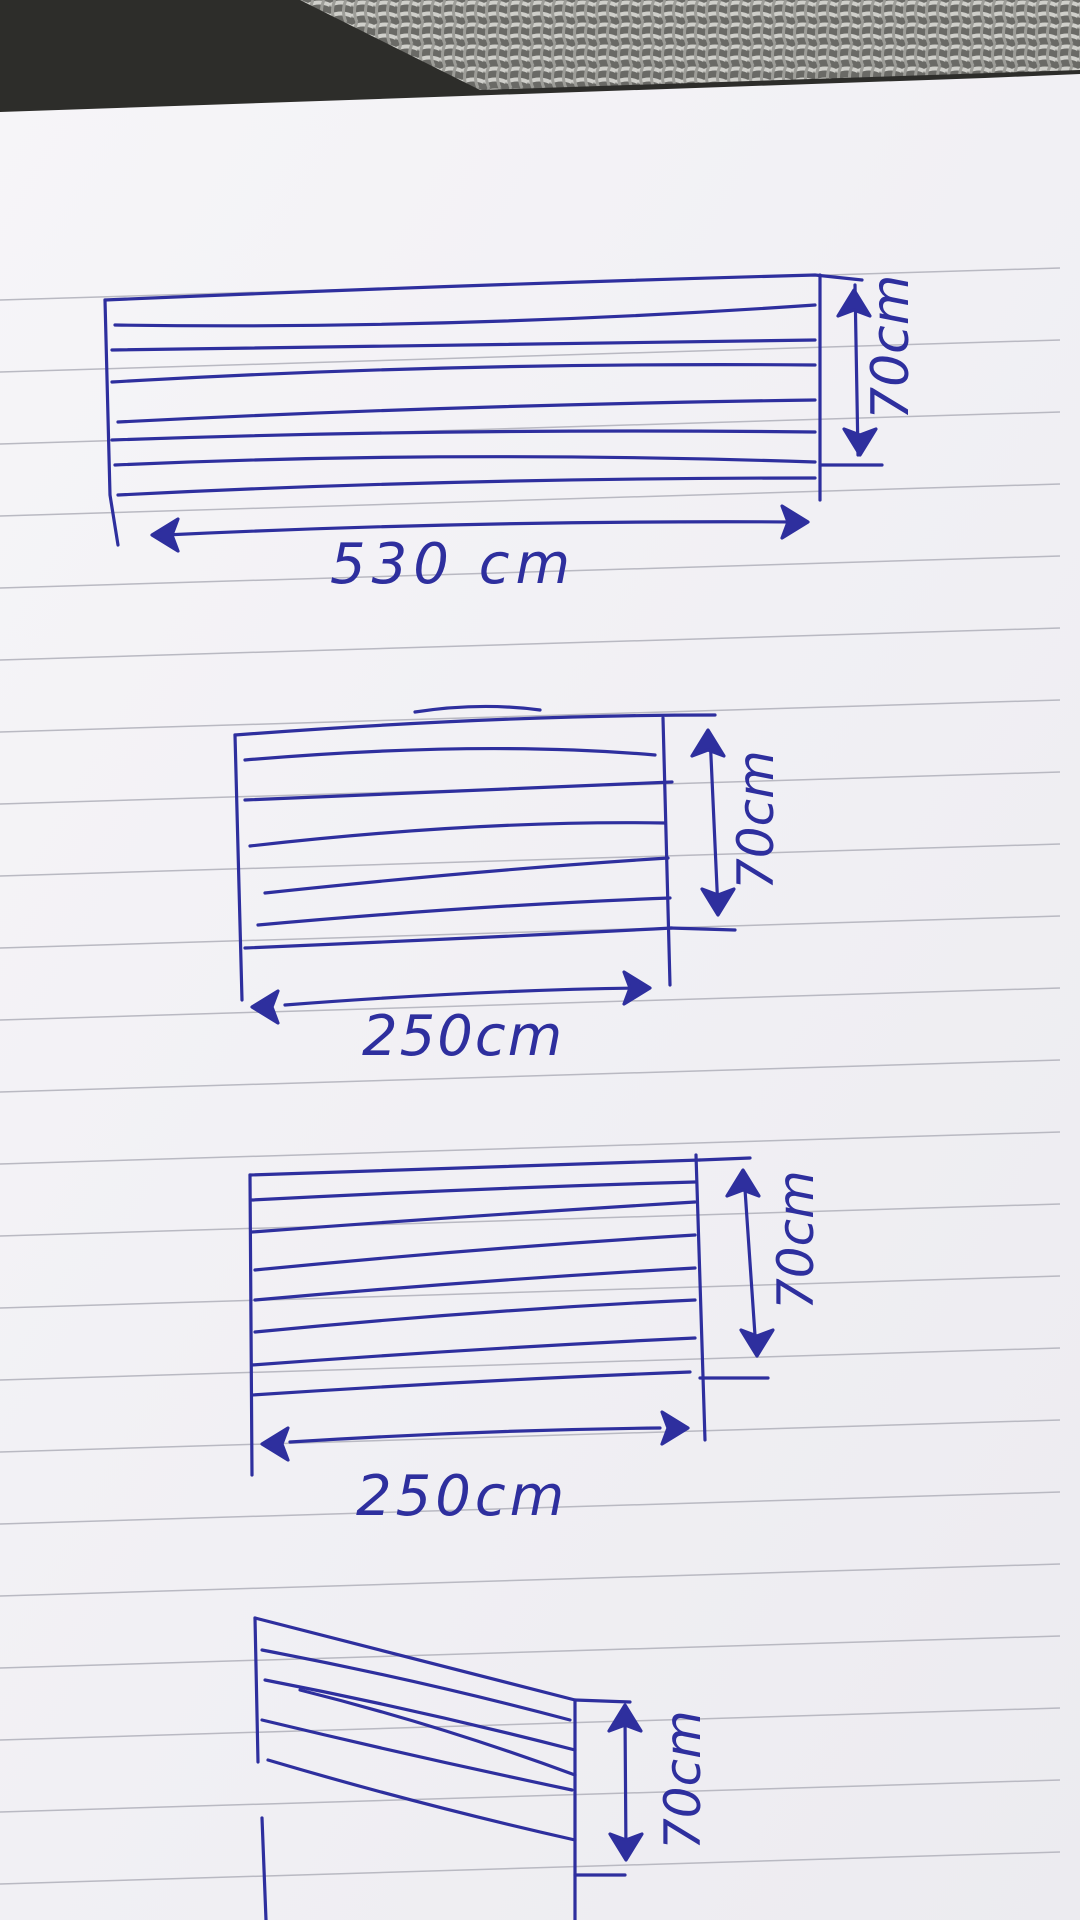 The width and height of the screenshot is (1080, 1920). I want to click on sketch-2-width-arrow, so click(462, 996).